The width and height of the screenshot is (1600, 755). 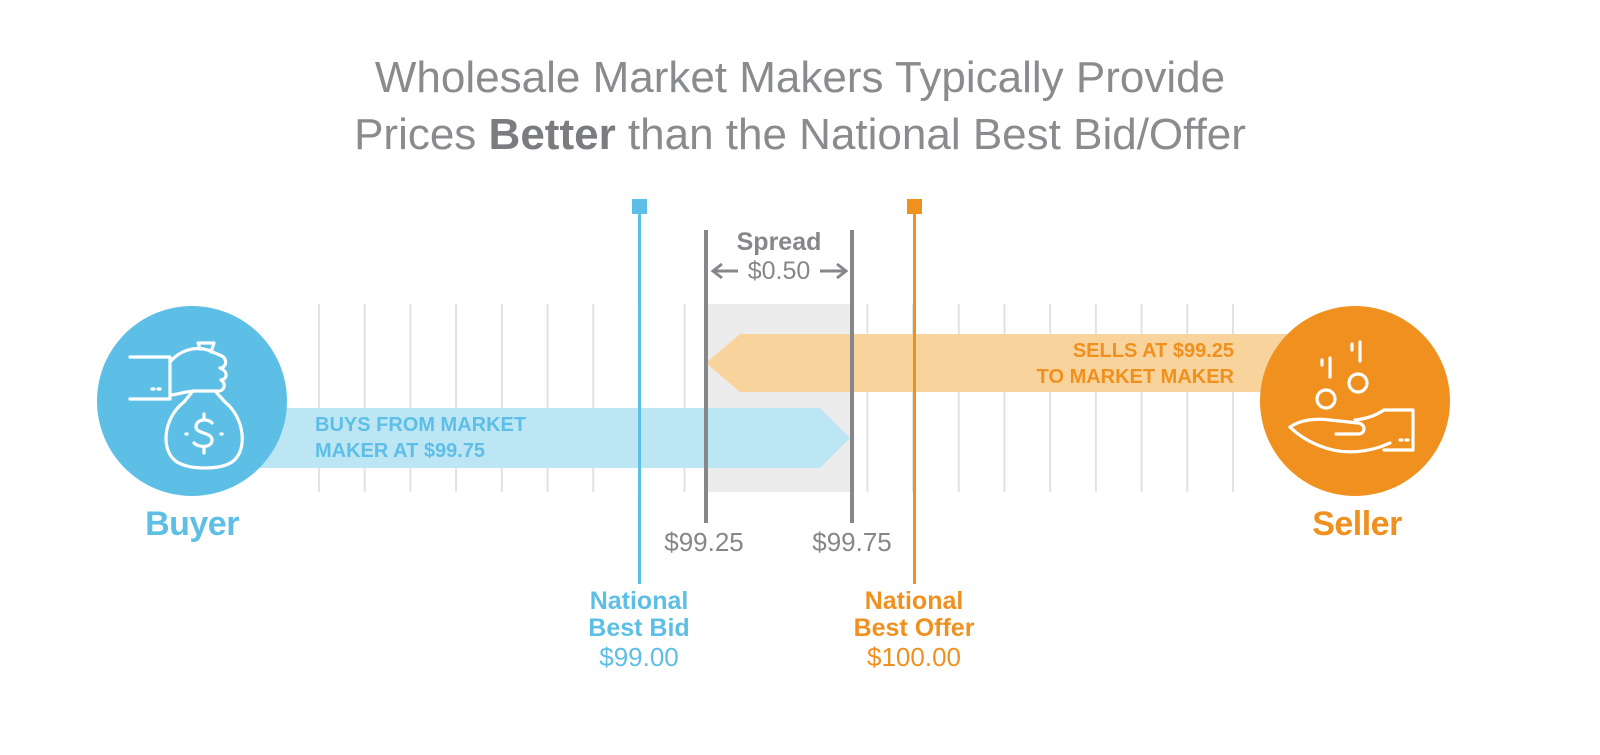 What do you see at coordinates (186, 405) in the screenshot?
I see `money-bag-hand-icon` at bounding box center [186, 405].